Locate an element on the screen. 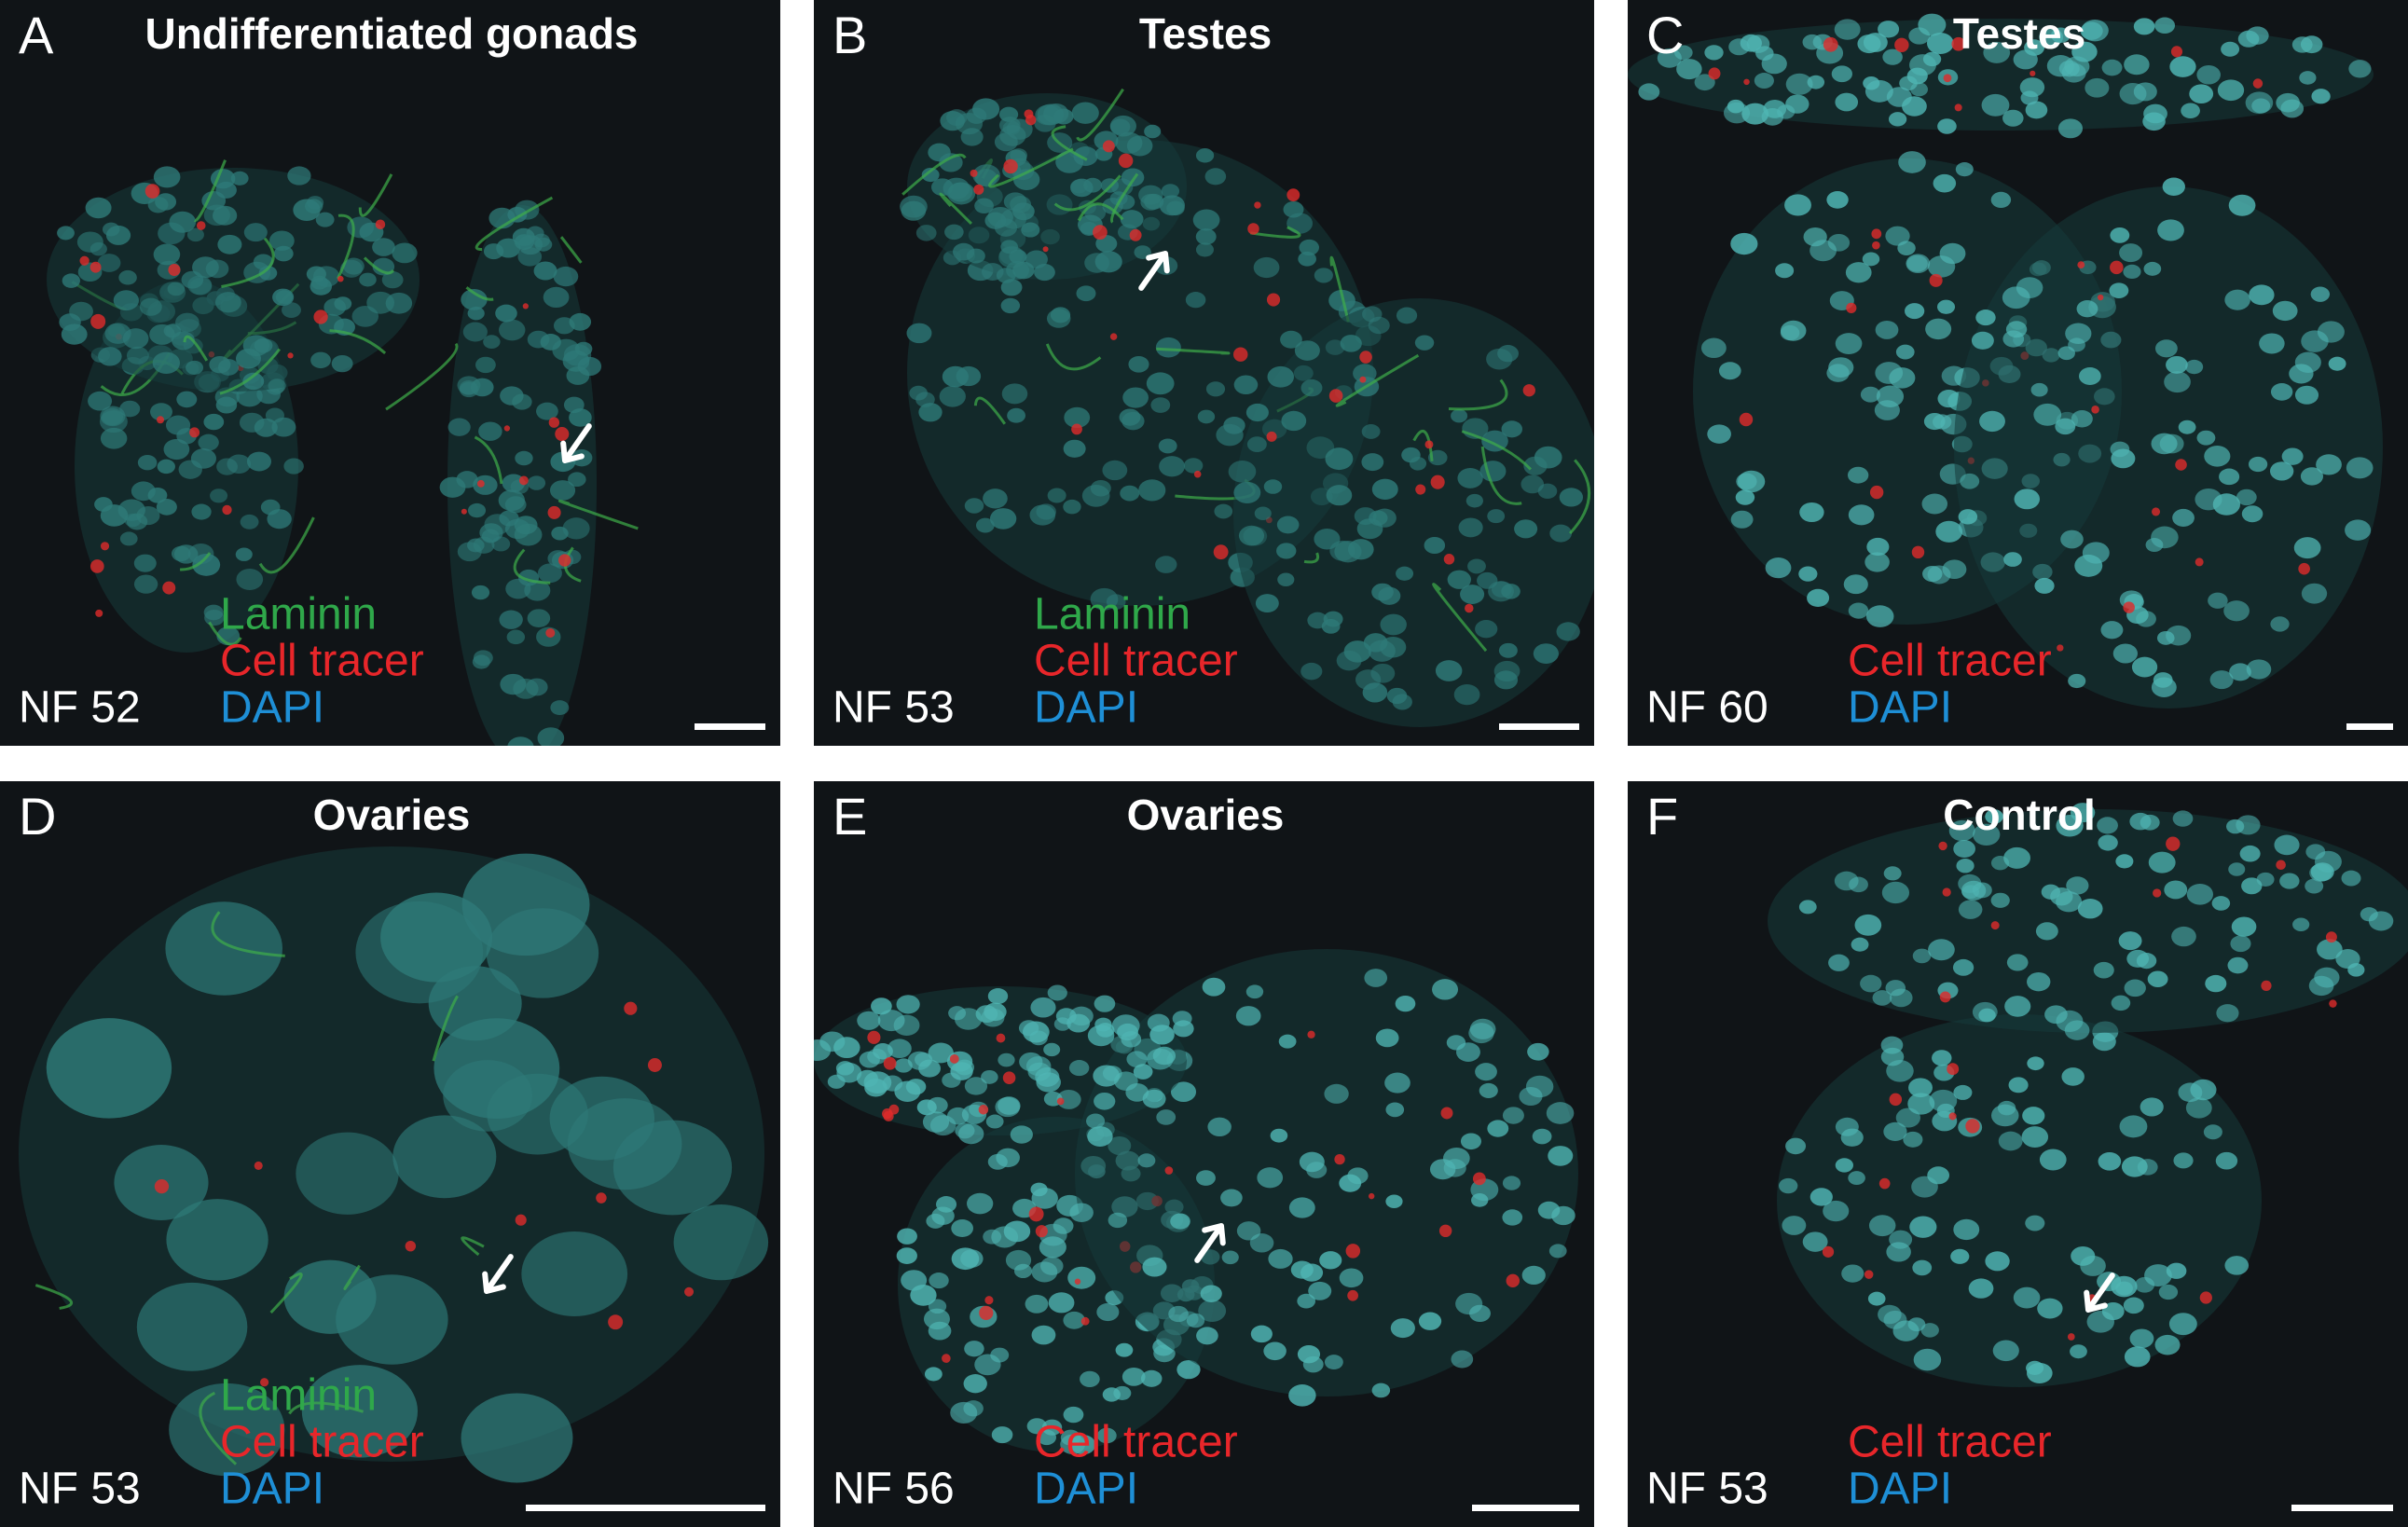  panel-title: Control is located at coordinates (2019, 815).